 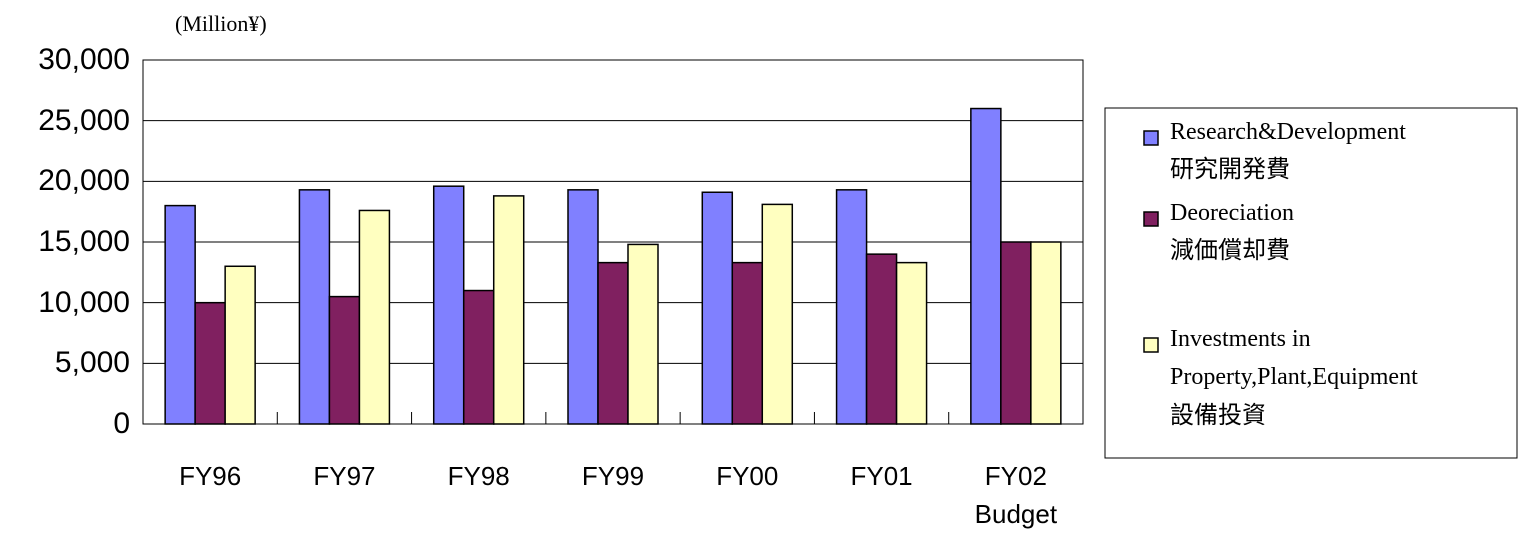 What do you see at coordinates (613, 476) in the screenshot?
I see `x-tick-label: FY99` at bounding box center [613, 476].